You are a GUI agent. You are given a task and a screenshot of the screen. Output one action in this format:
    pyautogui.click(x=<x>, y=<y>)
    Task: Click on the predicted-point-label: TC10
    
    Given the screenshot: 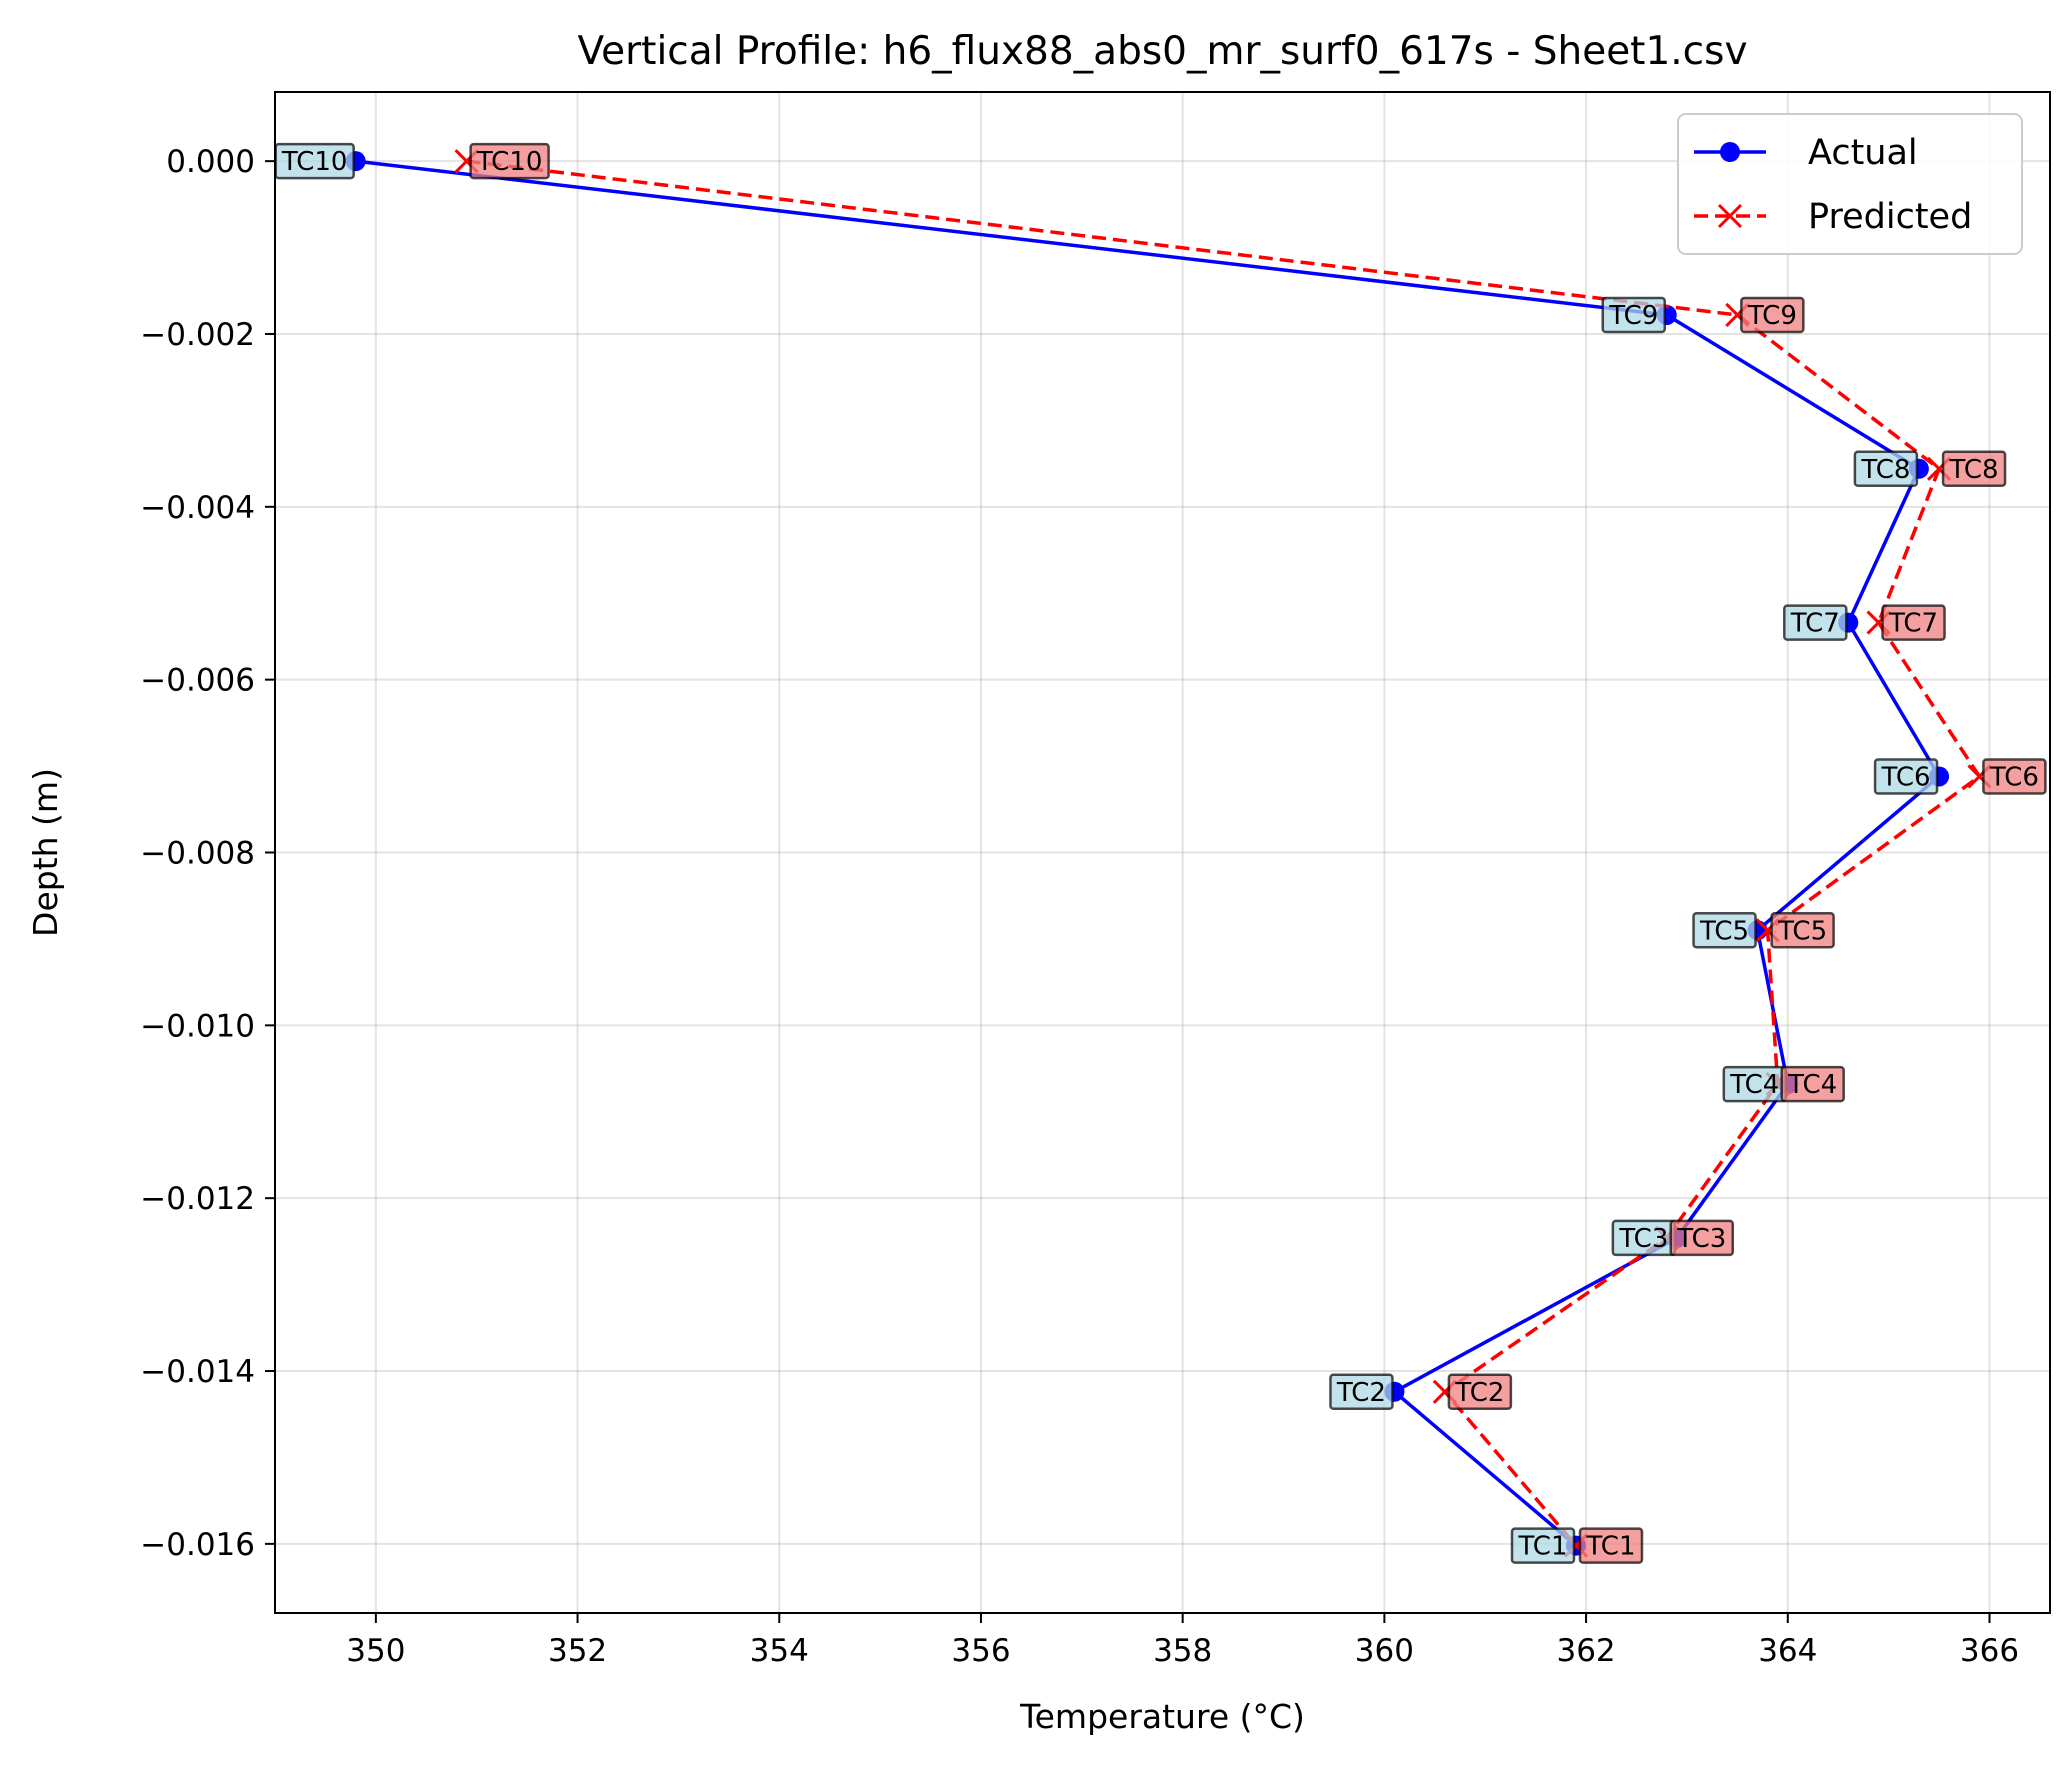 What is the action you would take?
    pyautogui.click(x=509, y=161)
    